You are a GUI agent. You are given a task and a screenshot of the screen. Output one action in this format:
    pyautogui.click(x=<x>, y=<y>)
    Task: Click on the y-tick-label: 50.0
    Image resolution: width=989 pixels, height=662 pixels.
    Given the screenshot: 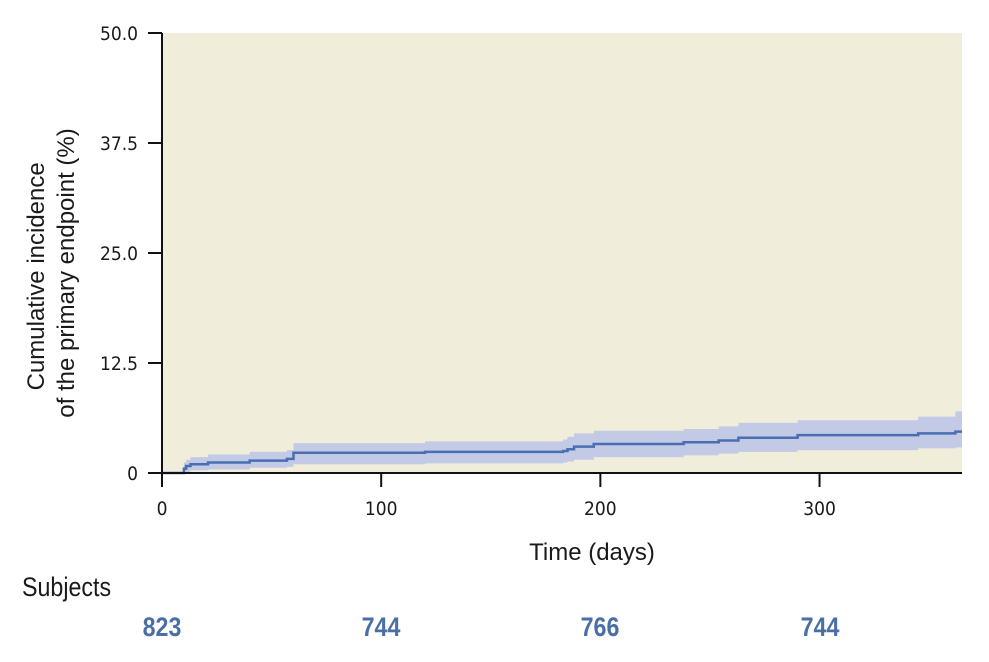 What is the action you would take?
    pyautogui.click(x=119, y=34)
    